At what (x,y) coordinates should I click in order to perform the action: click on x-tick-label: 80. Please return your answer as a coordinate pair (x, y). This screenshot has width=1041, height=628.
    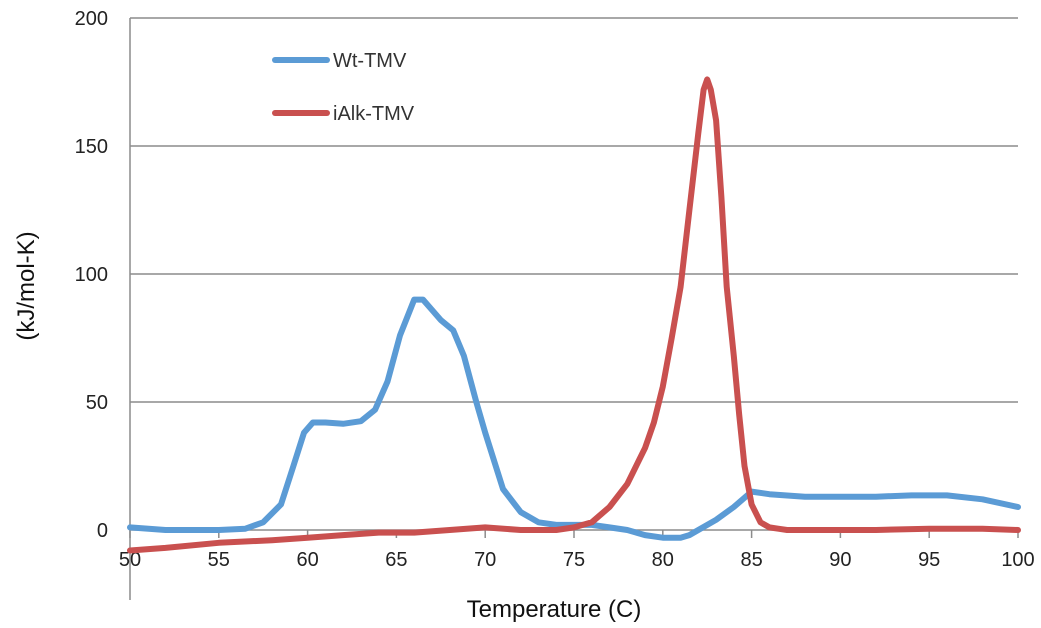
    Looking at the image, I should click on (663, 560).